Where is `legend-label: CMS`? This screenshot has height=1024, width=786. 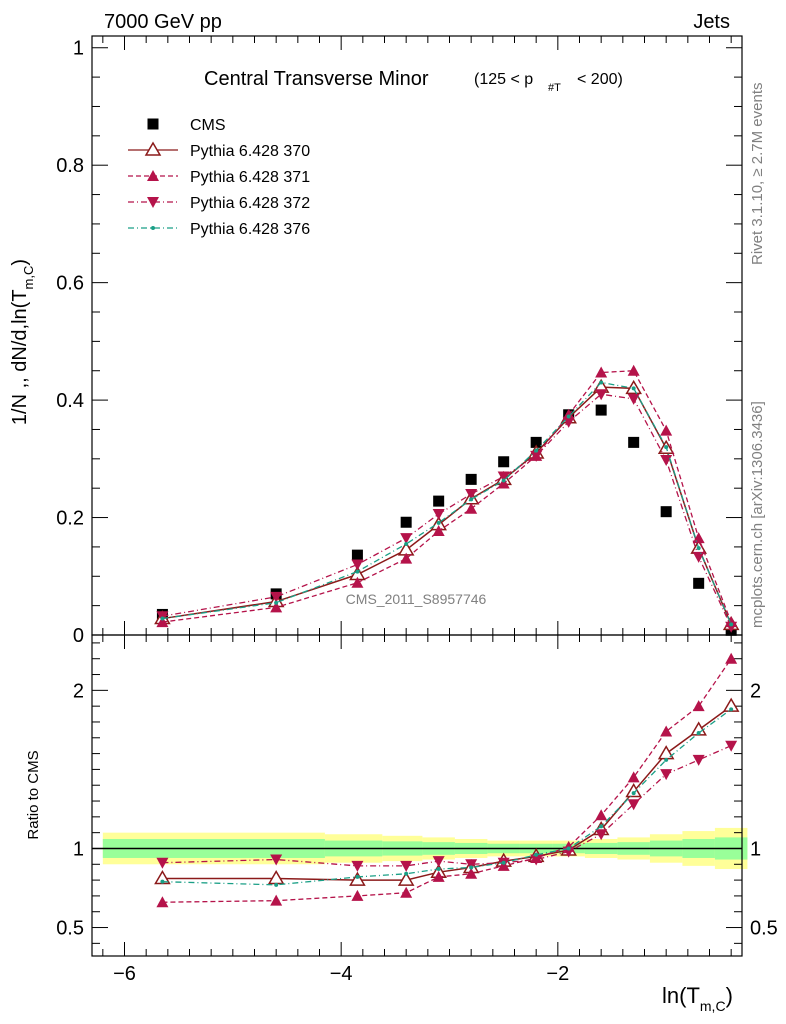 legend-label: CMS is located at coordinates (208, 125).